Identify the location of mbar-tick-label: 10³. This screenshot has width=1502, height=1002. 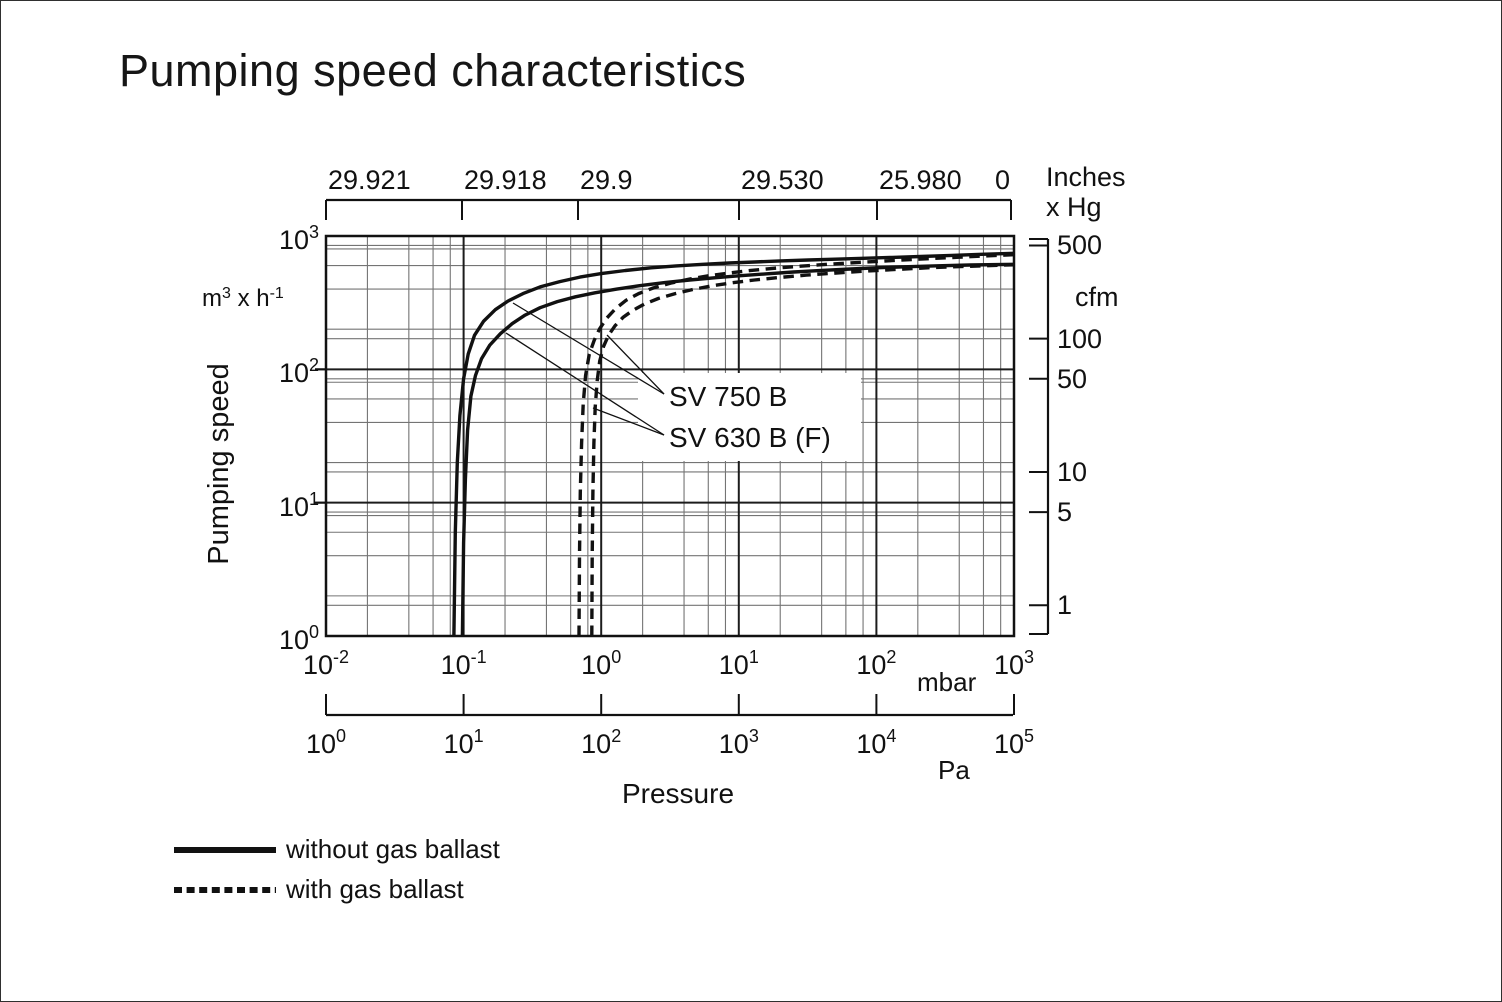
(1014, 663).